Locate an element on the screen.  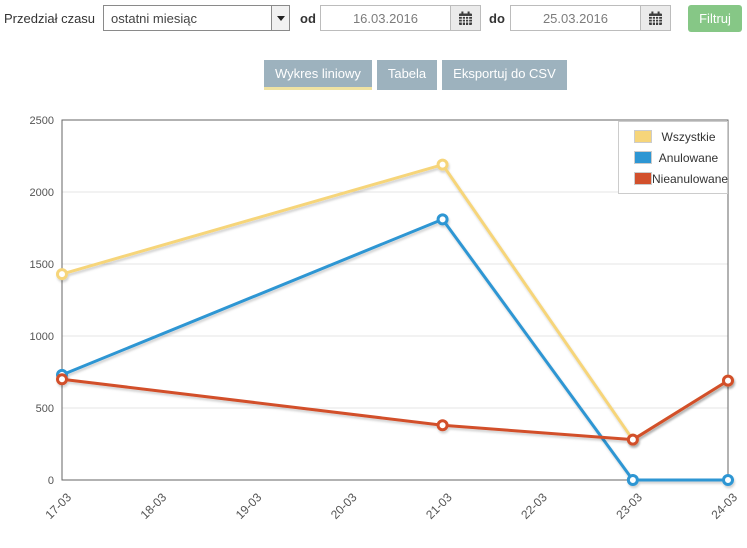
time-range-select: ostatni miesiąc is located at coordinates (196, 18).